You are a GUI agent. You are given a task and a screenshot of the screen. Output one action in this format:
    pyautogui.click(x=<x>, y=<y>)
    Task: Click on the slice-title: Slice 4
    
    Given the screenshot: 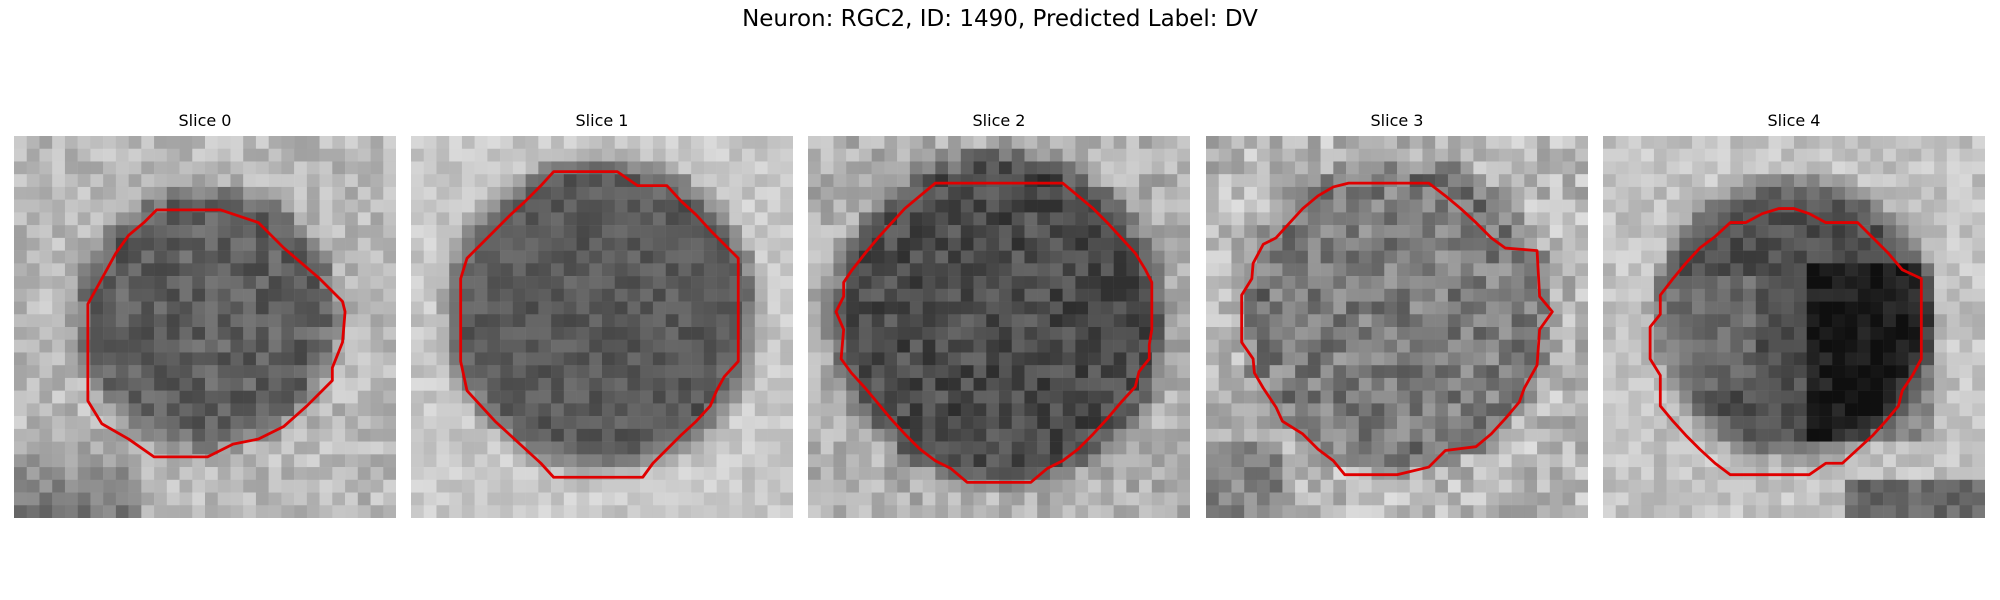 What is the action you would take?
    pyautogui.click(x=1794, y=120)
    